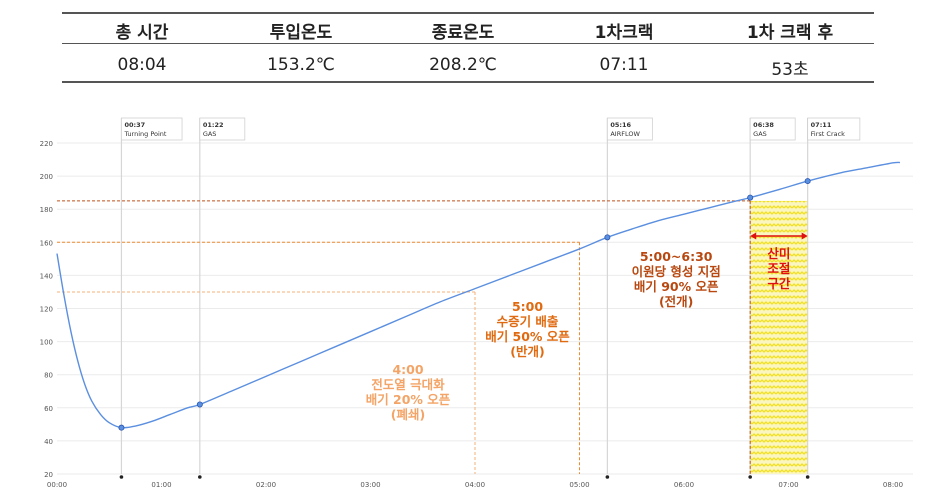 The image size is (933, 500). I want to click on header-first-crack: 1차크랙, so click(624, 33).